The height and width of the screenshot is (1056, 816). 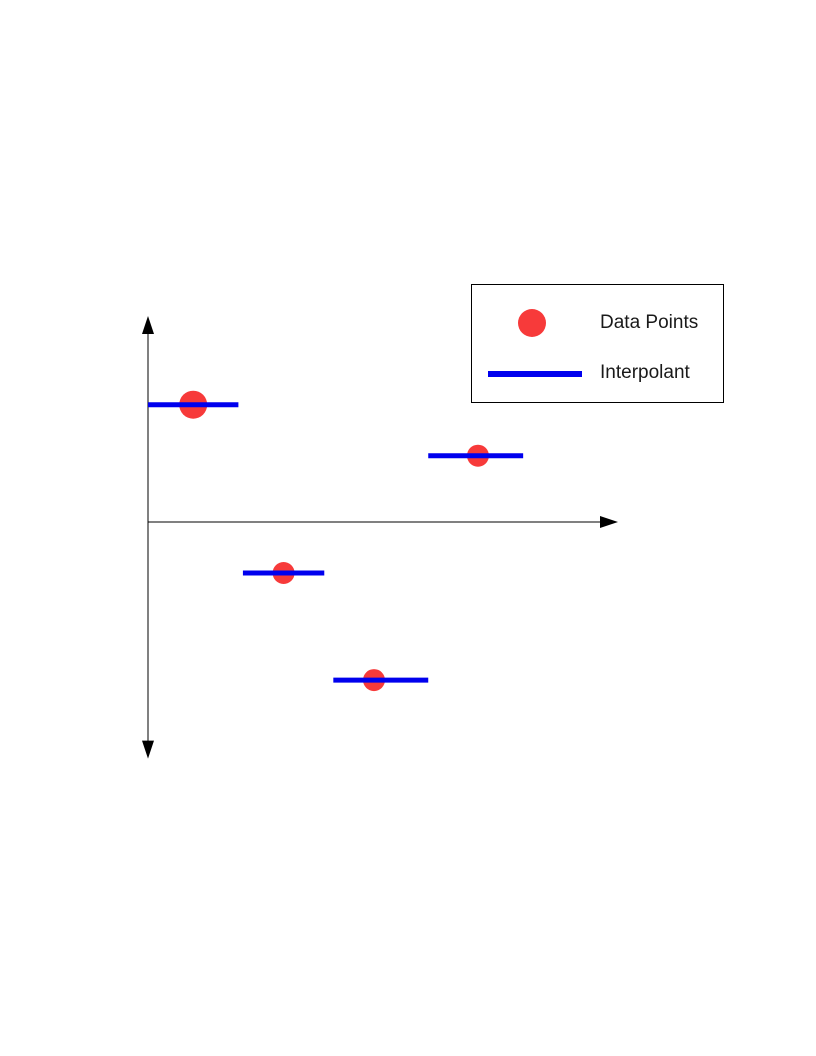 I want to click on legend-item-interpolant: Interpolant, so click(x=597, y=373).